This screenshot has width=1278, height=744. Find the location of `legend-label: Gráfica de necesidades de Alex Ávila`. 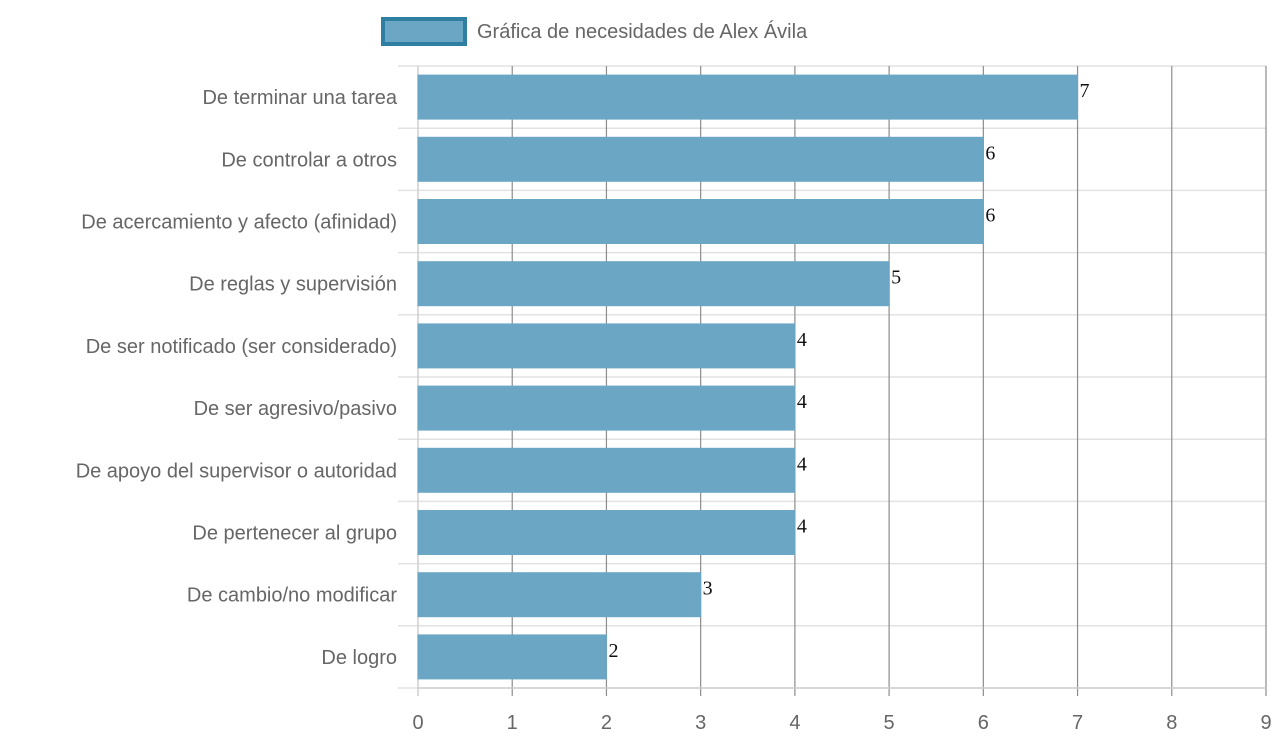

legend-label: Gráfica de necesidades de Alex Ávila is located at coordinates (642, 31).